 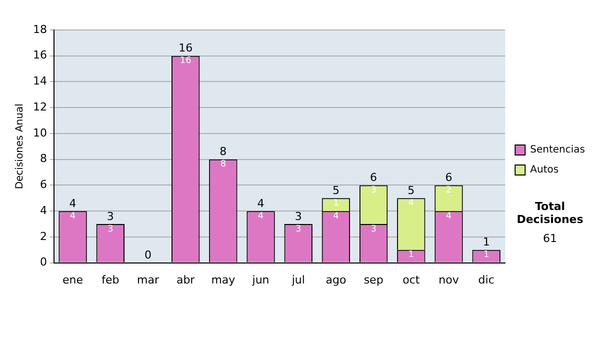 I want to click on x-tick-label: mar, so click(x=148, y=279).